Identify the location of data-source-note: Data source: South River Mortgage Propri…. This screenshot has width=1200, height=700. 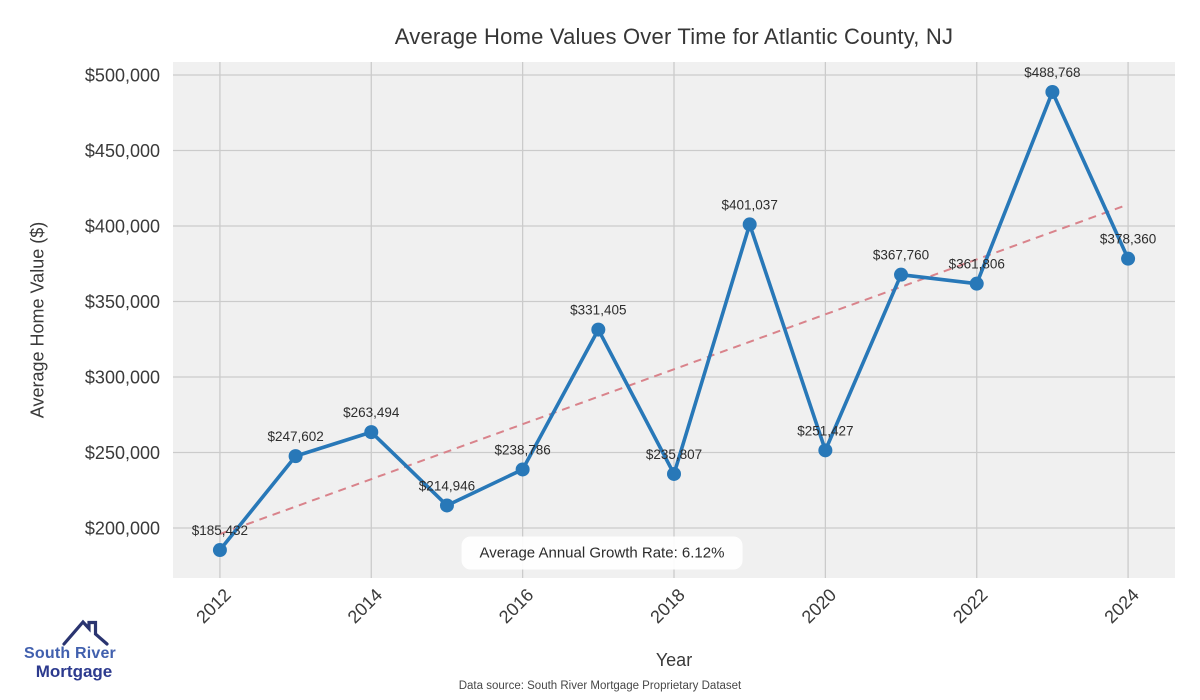
(600, 686).